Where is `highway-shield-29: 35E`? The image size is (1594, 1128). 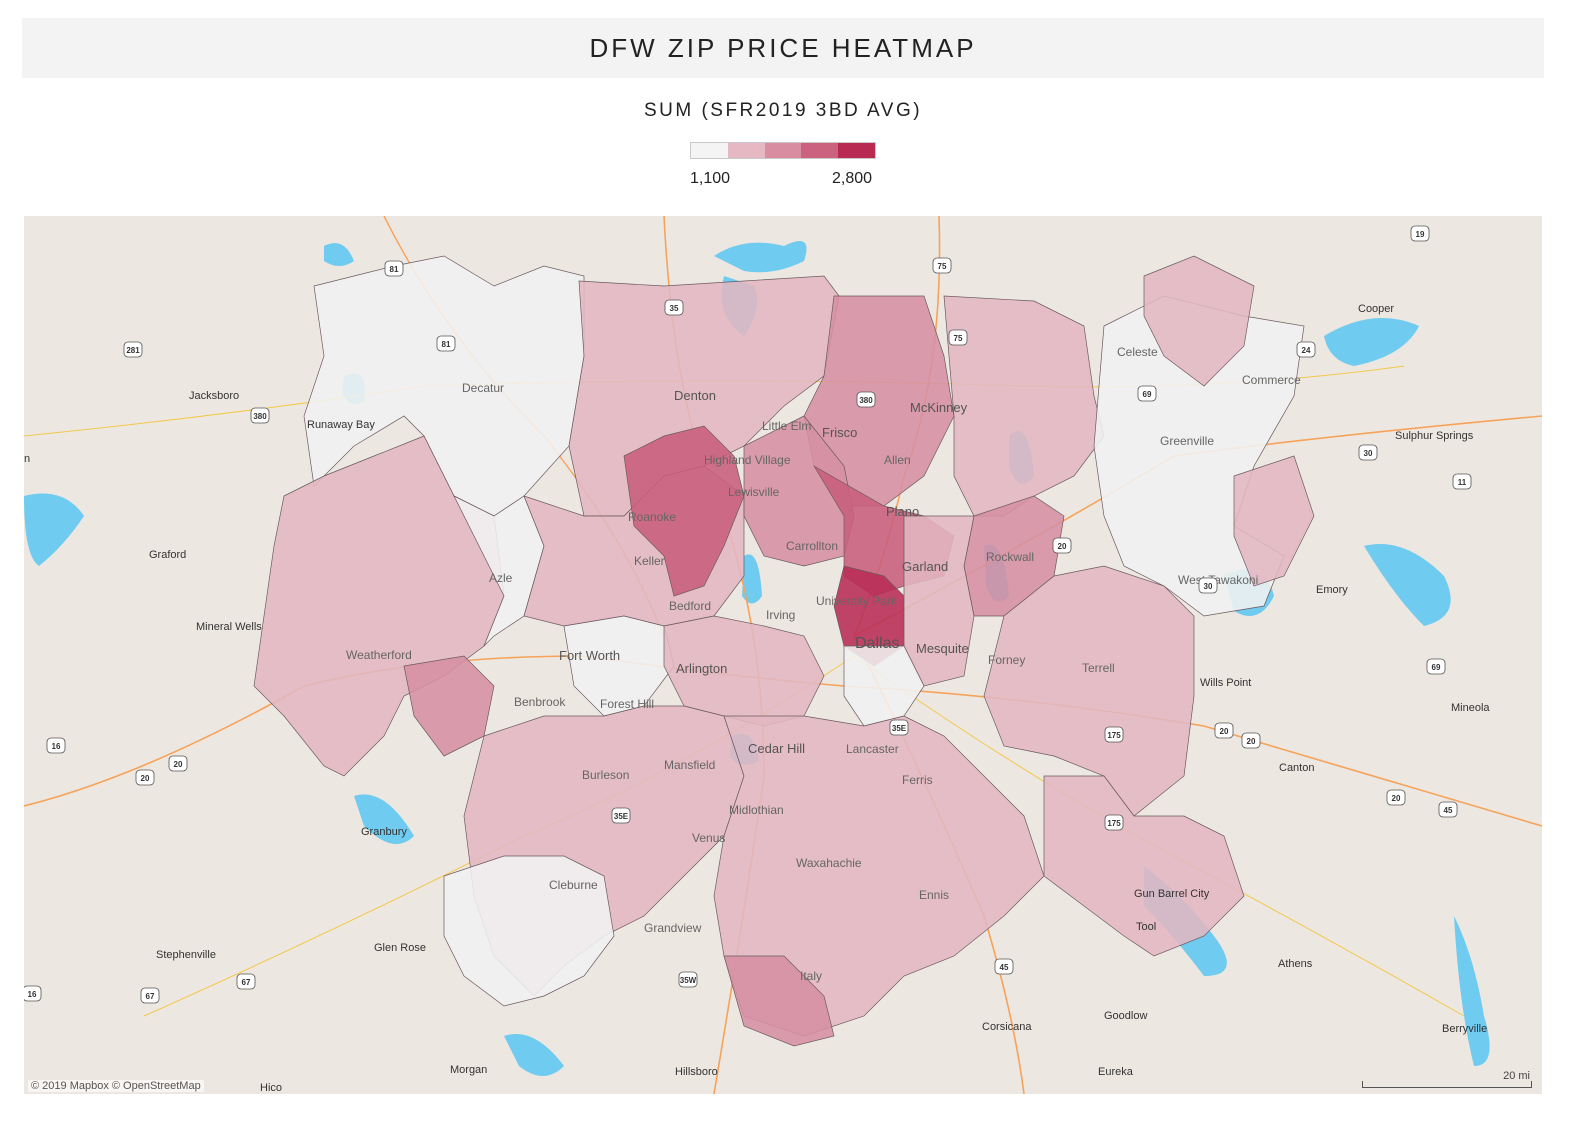
highway-shield-29: 35E is located at coordinates (621, 815).